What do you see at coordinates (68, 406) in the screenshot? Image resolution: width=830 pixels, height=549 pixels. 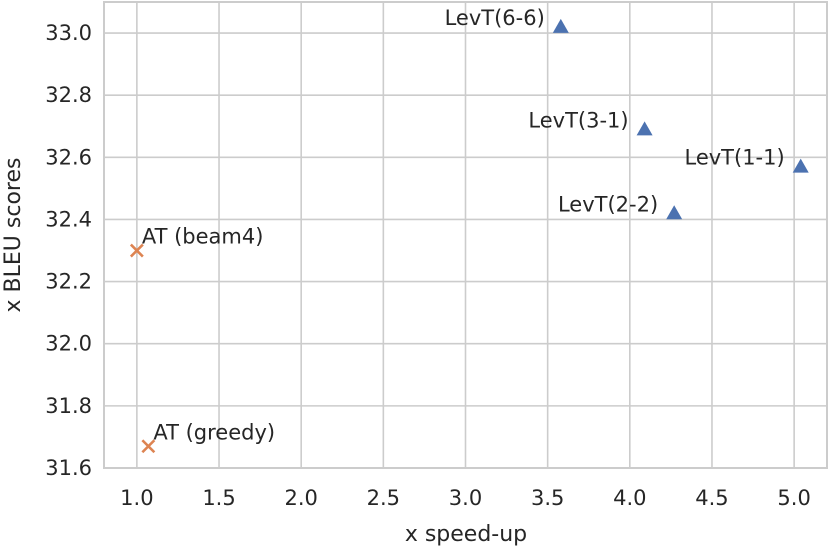 I see `y-tick-label: 31.8` at bounding box center [68, 406].